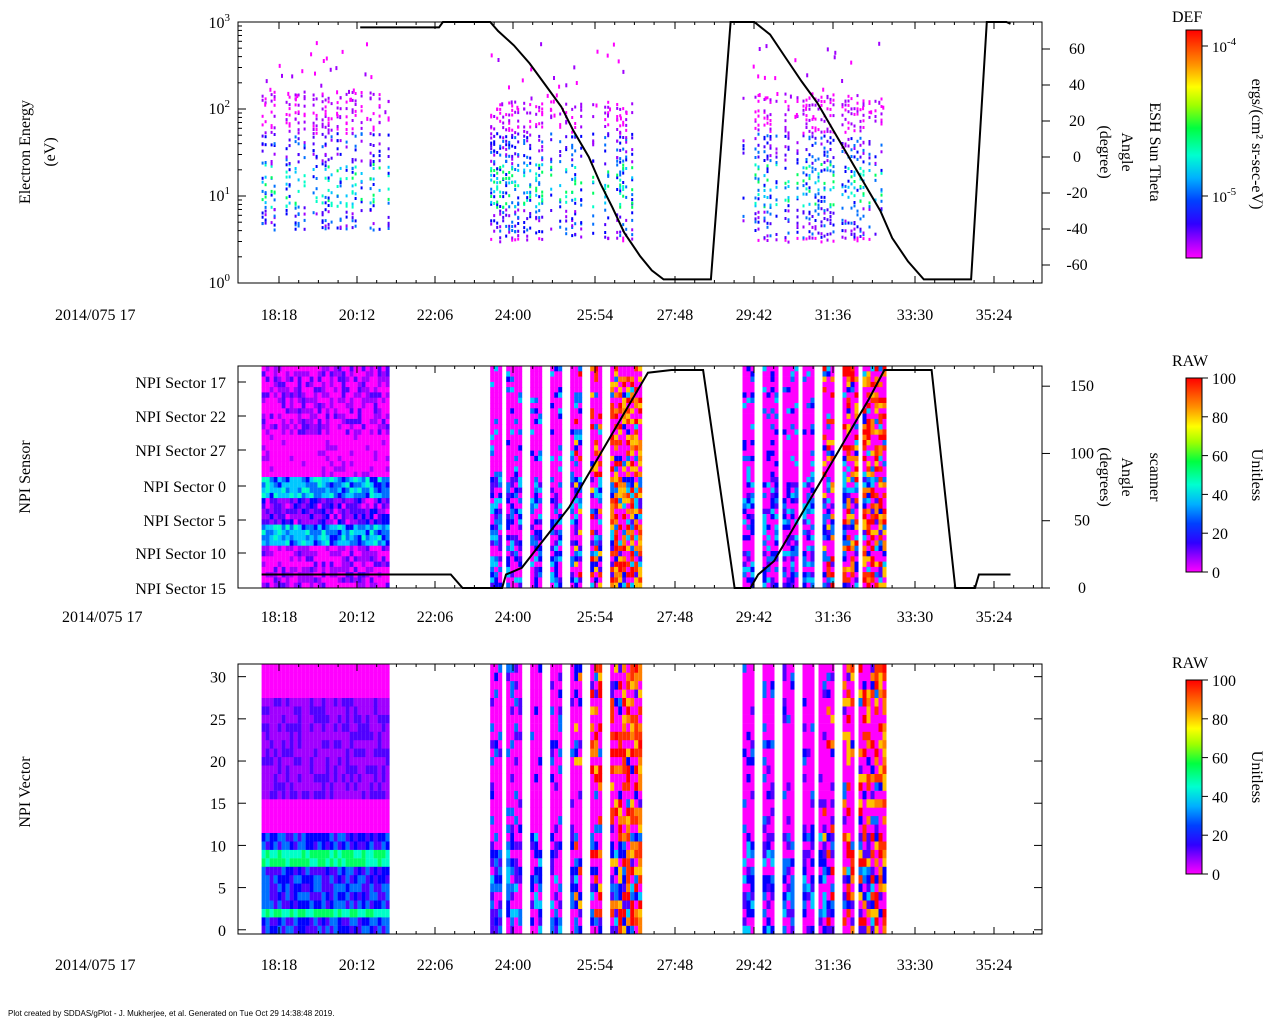 This screenshot has height=1024, width=1280. Describe the element at coordinates (220, 195) in the screenshot. I see `p1-ytick-label: 101` at that location.